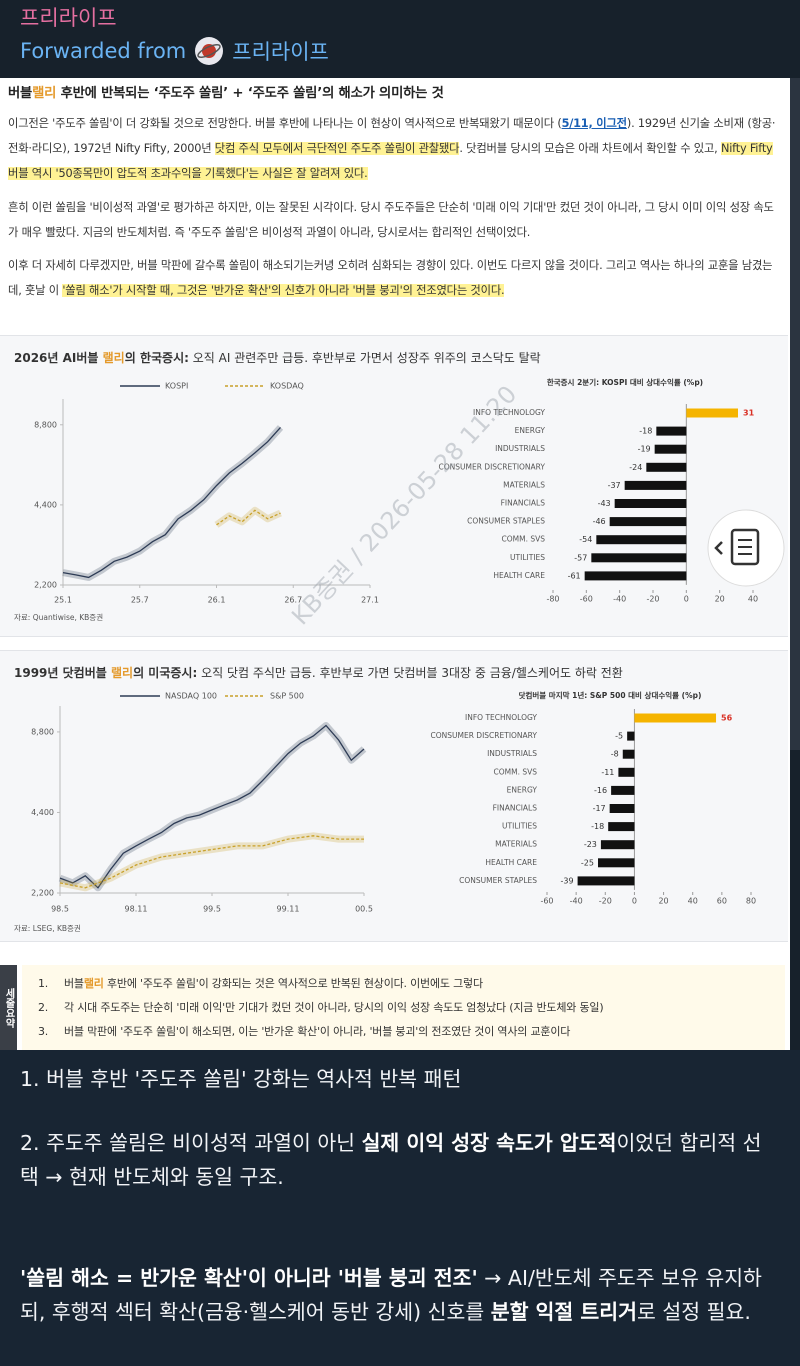 The width and height of the screenshot is (800, 1366). Describe the element at coordinates (287, 386) in the screenshot. I see `legend-label: KOSDAQ` at that location.